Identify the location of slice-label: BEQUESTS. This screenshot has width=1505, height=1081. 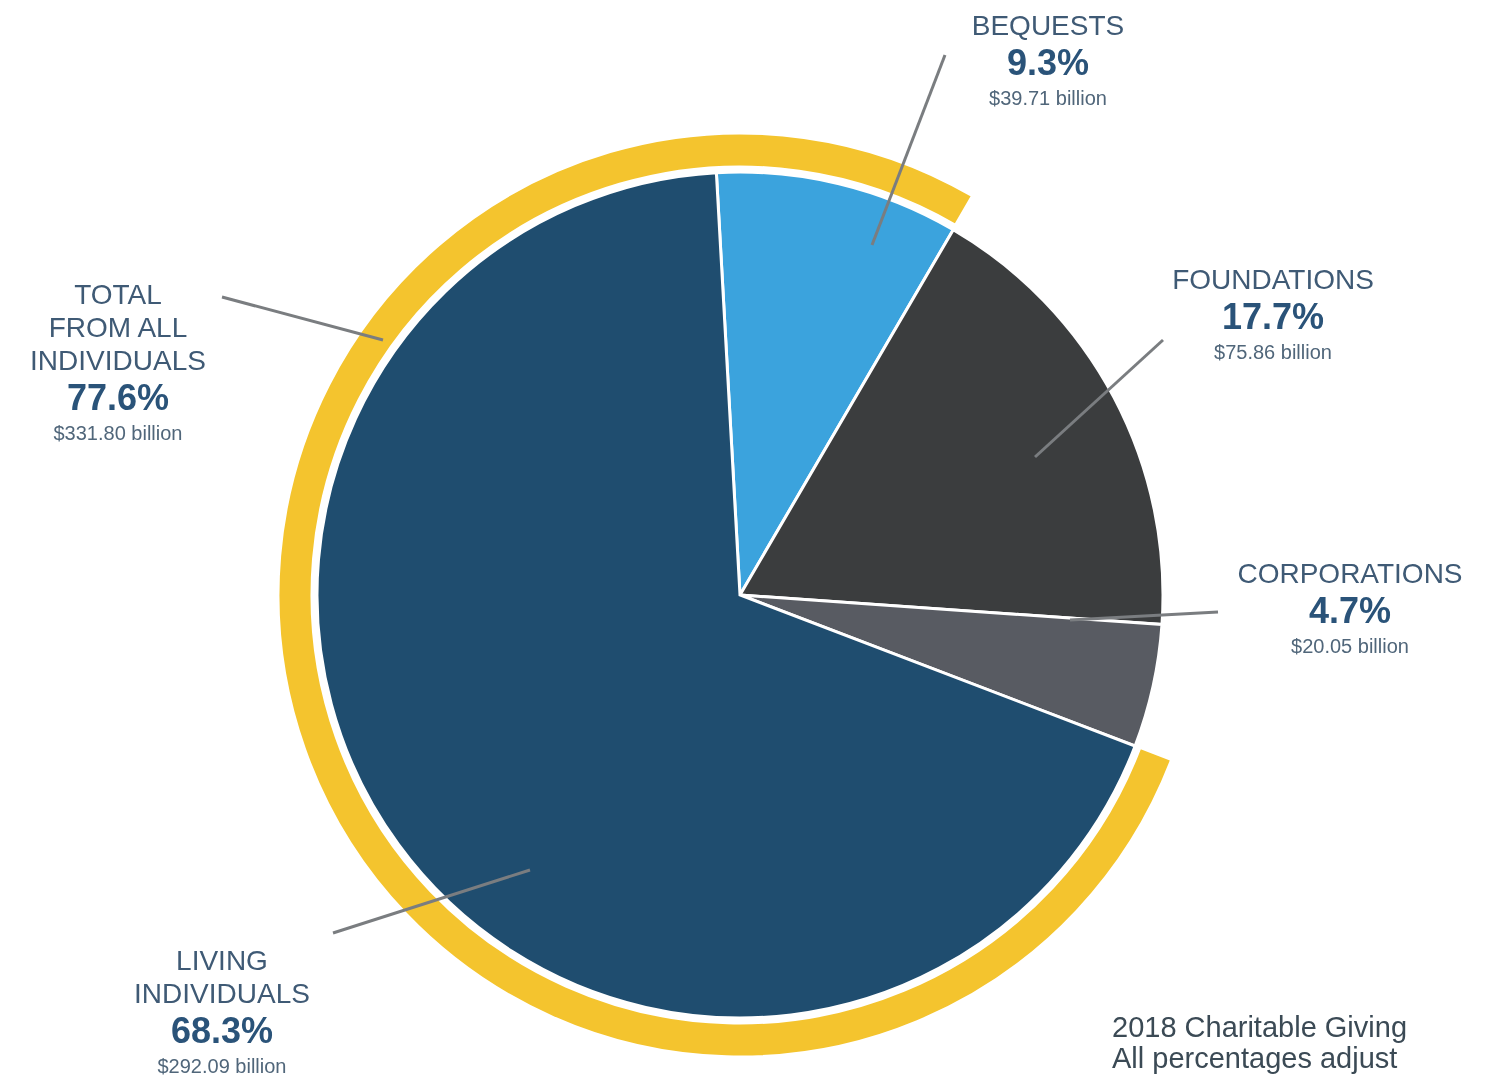
(1048, 25).